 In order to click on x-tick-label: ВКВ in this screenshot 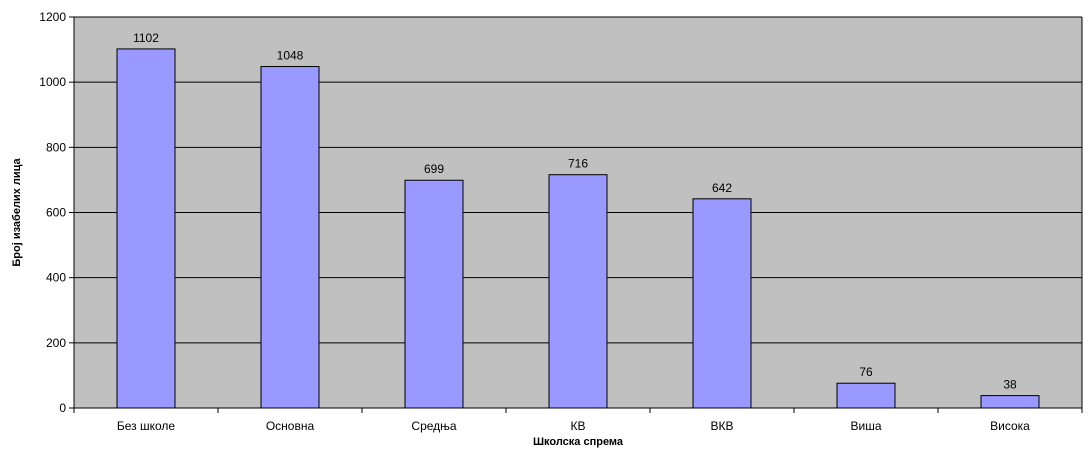, I will do `click(722, 426)`.